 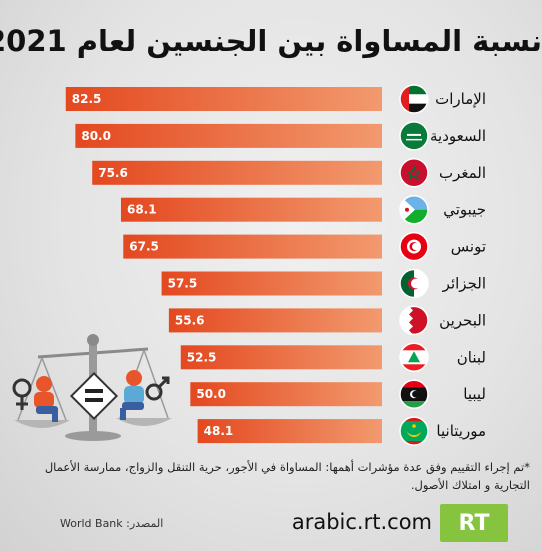 I want to click on woman-figure-icon, so click(x=46, y=399).